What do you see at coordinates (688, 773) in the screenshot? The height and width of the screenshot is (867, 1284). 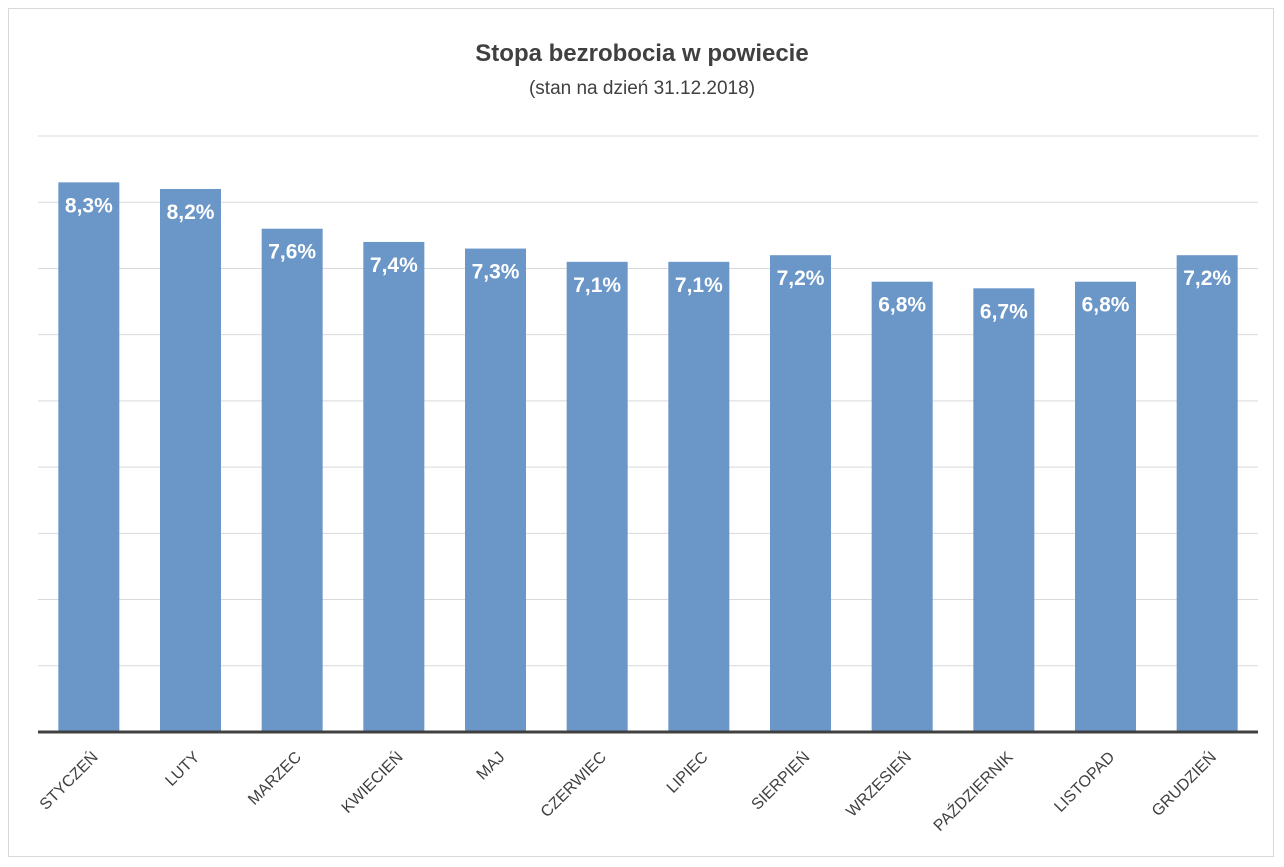 I see `x-tick-label: LIPIEC` at bounding box center [688, 773].